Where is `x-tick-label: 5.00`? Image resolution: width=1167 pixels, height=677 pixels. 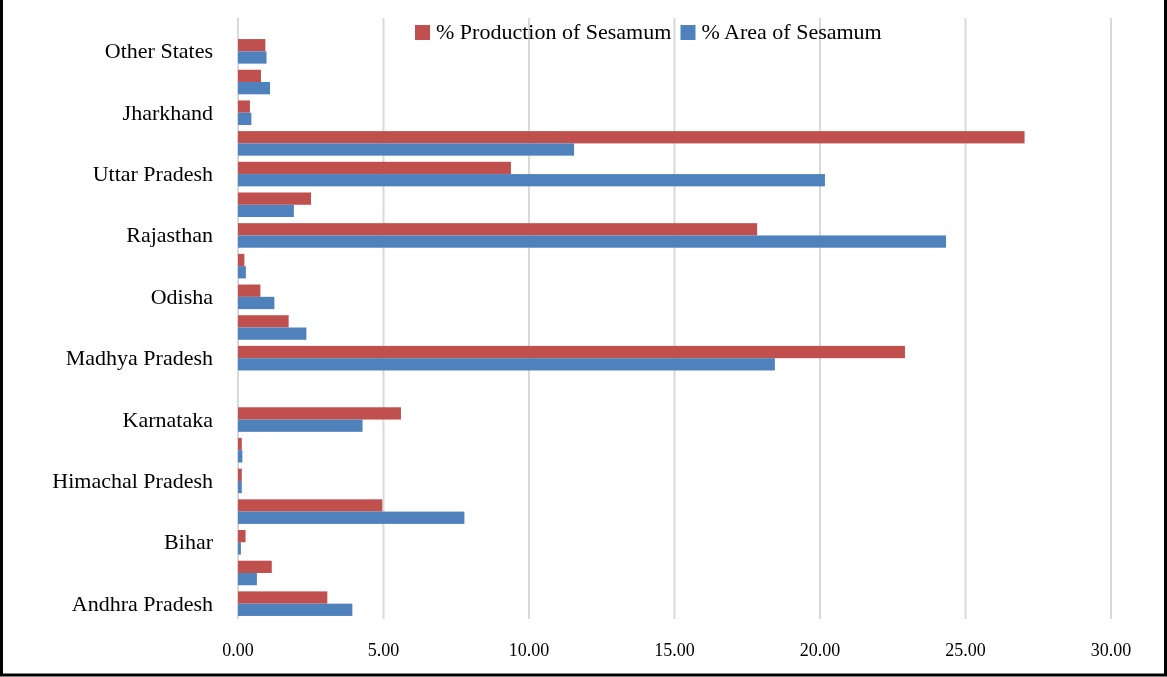
x-tick-label: 5.00 is located at coordinates (383, 650).